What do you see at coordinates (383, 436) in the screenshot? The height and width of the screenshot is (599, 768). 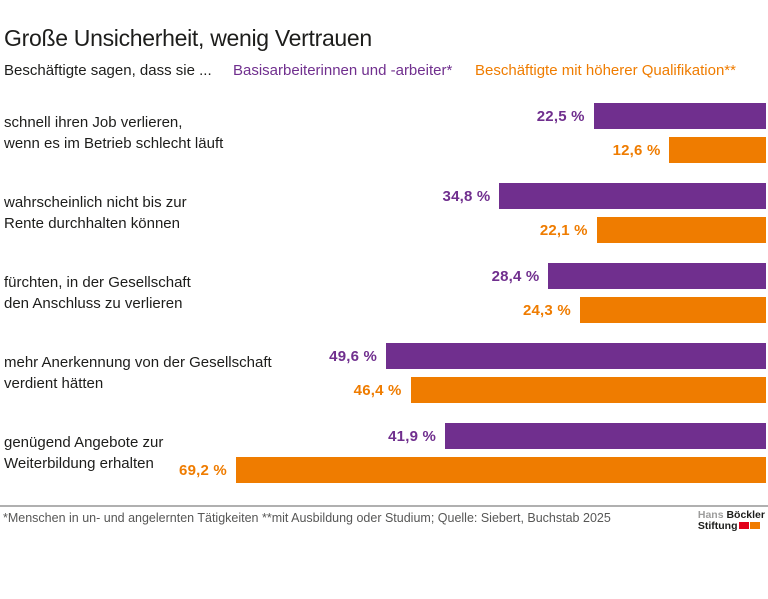 I see `bar-row-basisarbeiter: 41,9 %` at bounding box center [383, 436].